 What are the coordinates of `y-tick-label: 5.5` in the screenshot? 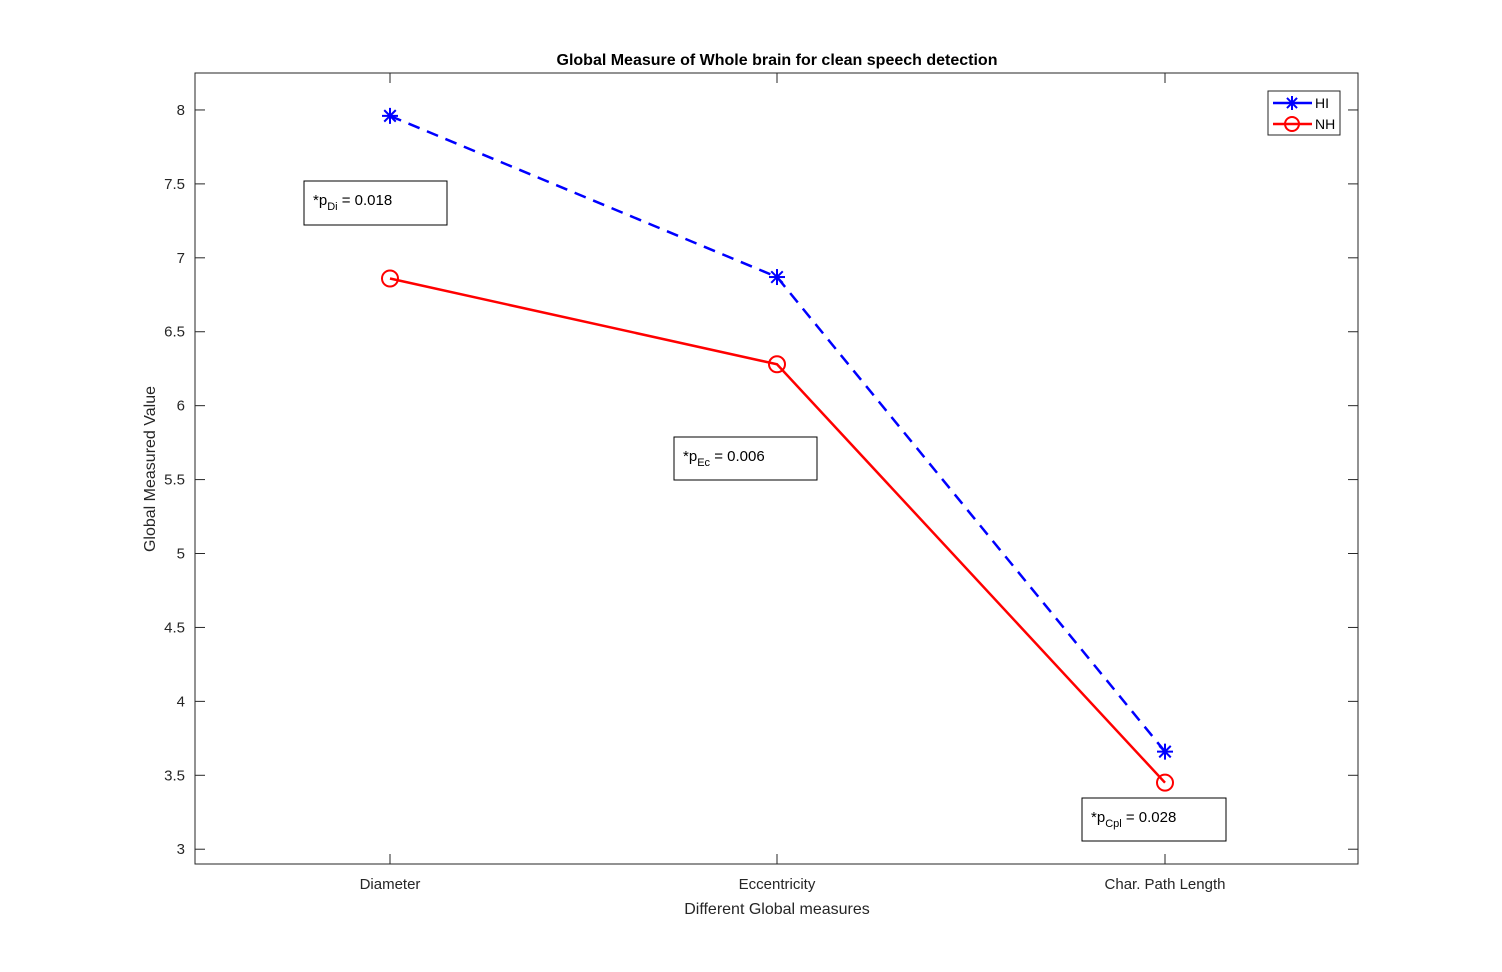 It's located at (174, 480).